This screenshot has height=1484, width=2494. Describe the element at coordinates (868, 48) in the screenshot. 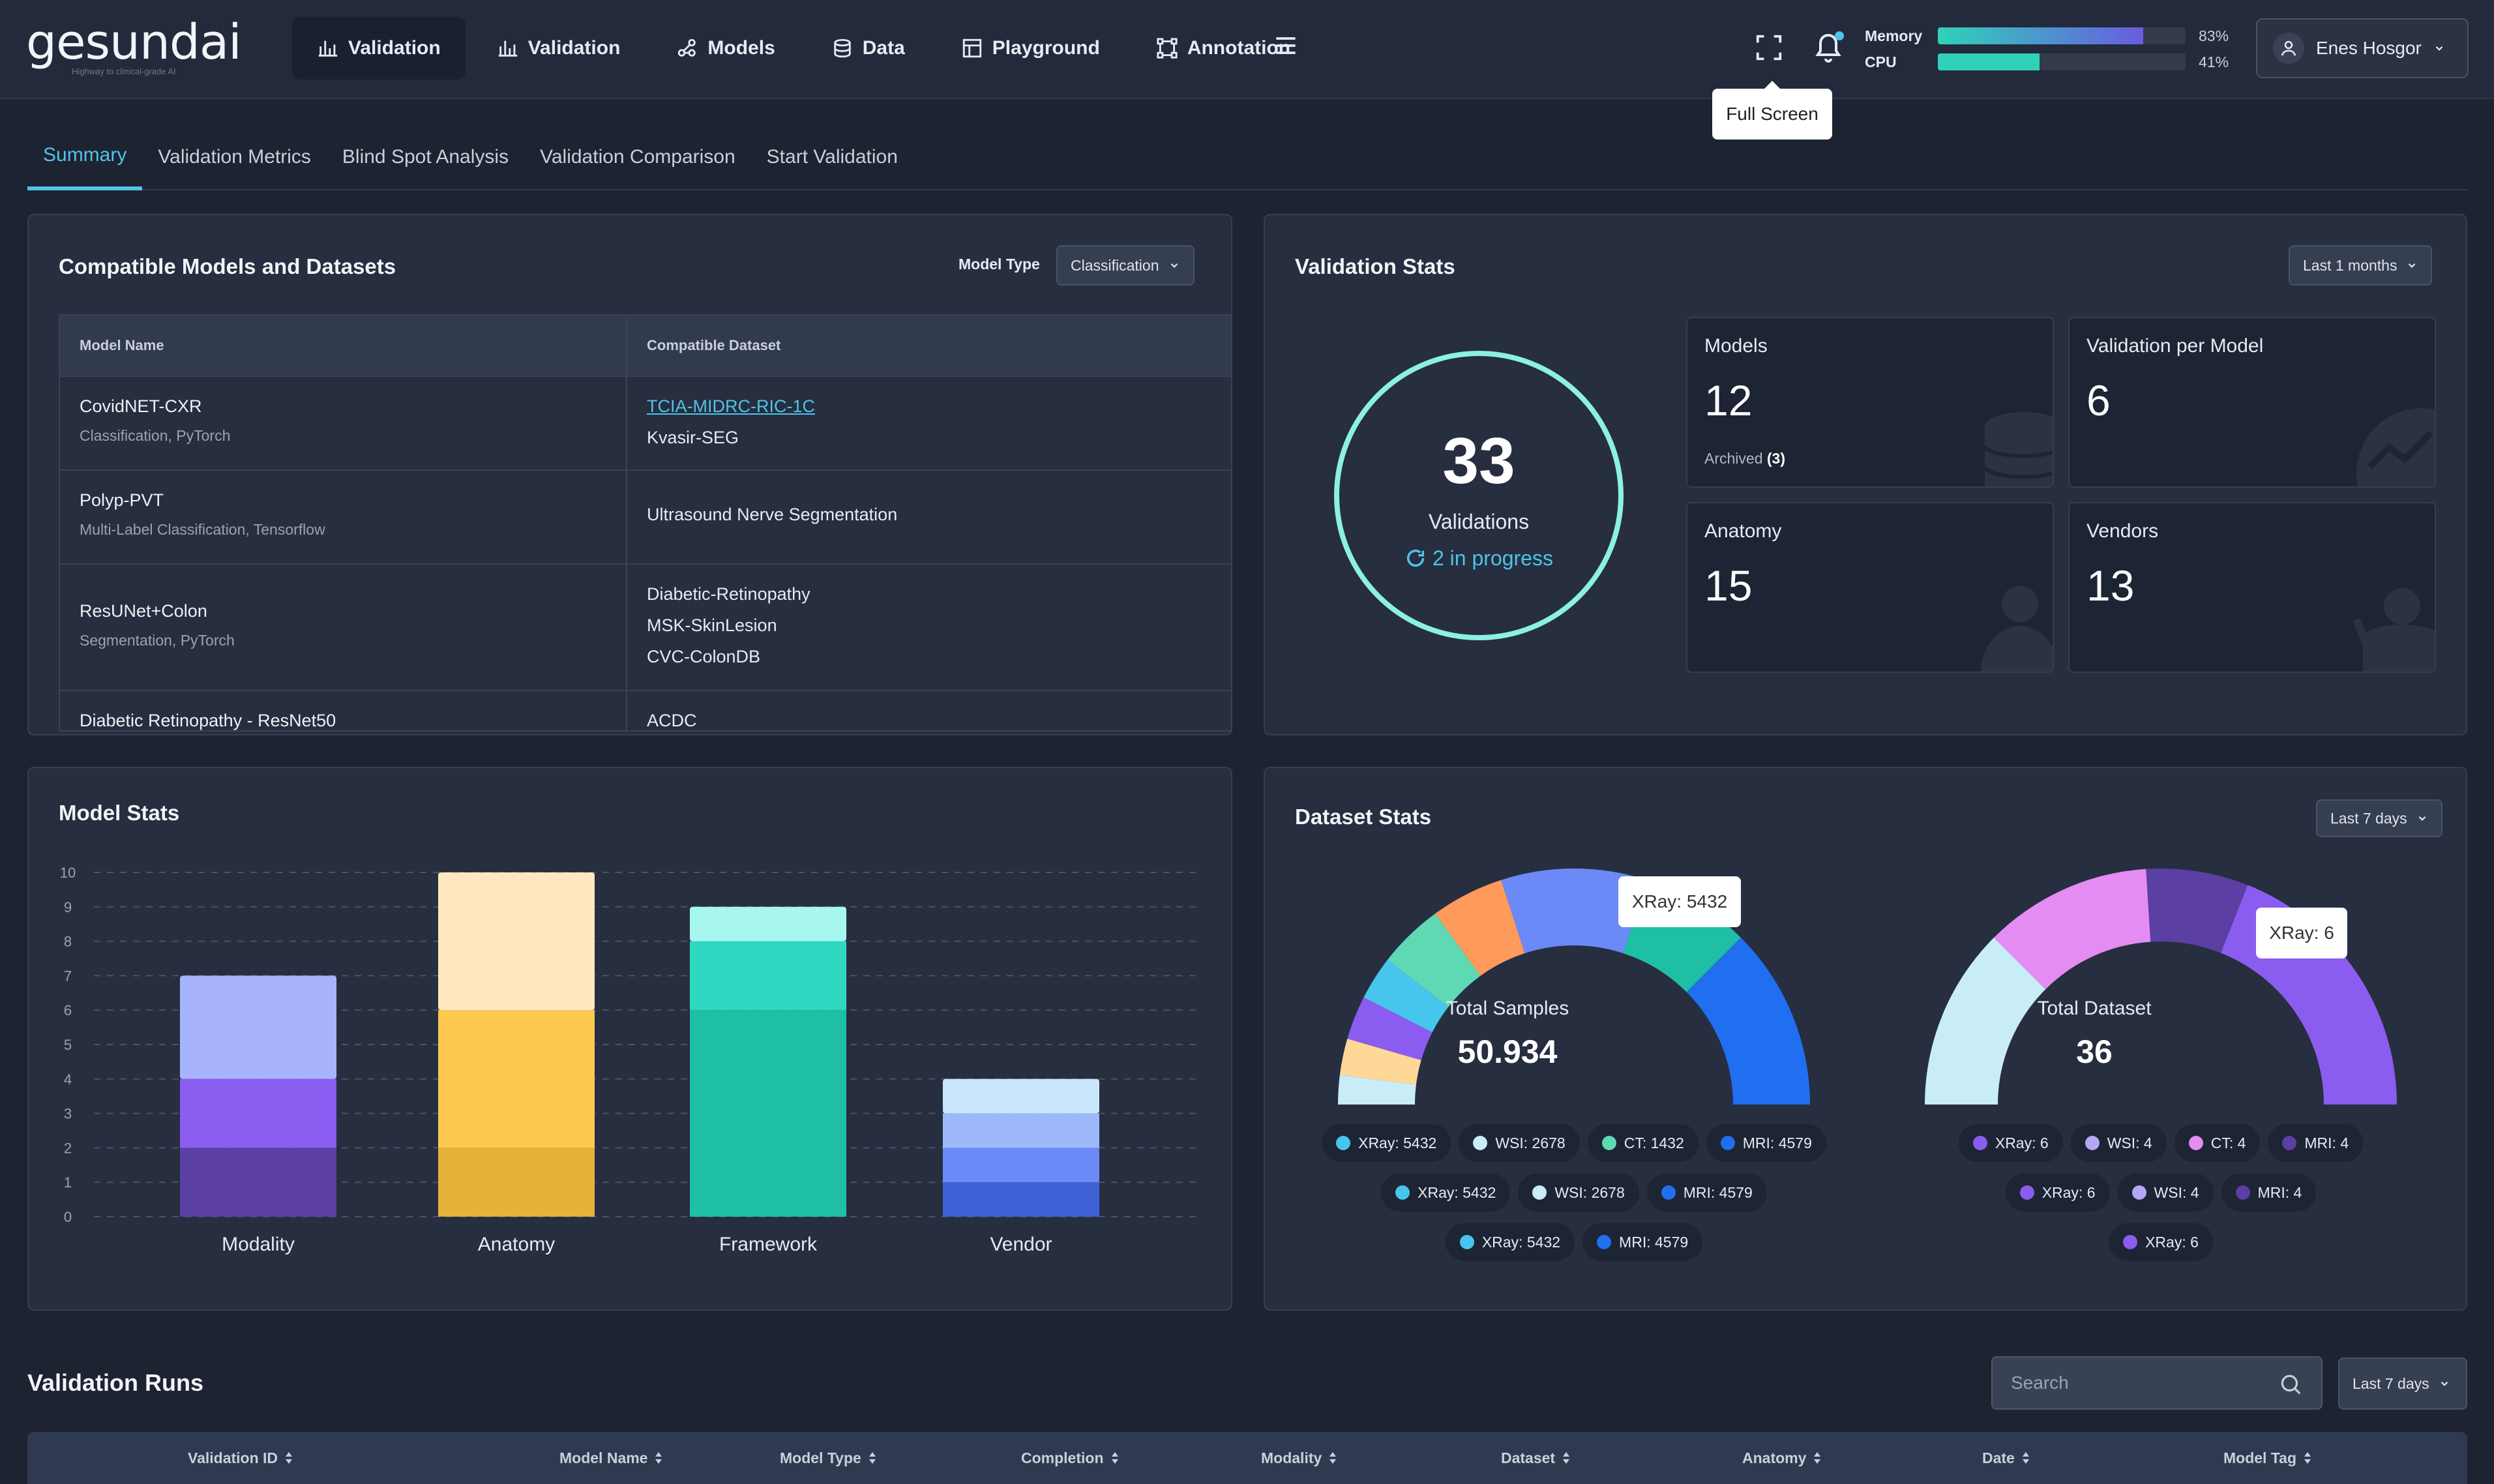

I see `nav-item-data: Data` at that location.